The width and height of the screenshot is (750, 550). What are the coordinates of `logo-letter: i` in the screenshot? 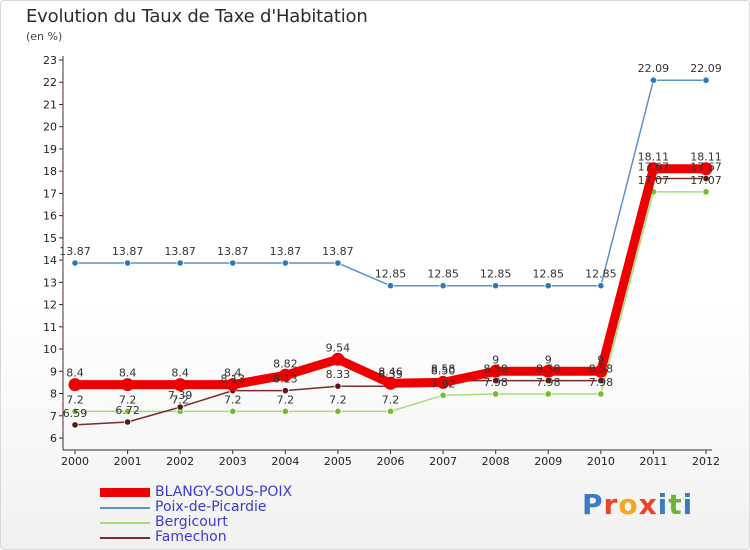 It's located at (663, 504).